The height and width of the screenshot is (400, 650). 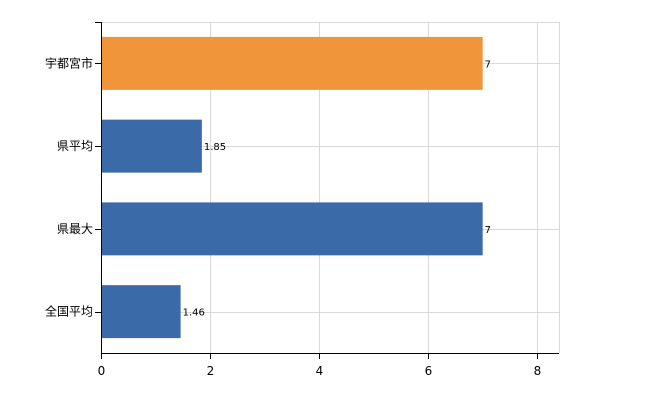 What do you see at coordinates (538, 371) in the screenshot?
I see `x-tick-label-4: 8` at bounding box center [538, 371].